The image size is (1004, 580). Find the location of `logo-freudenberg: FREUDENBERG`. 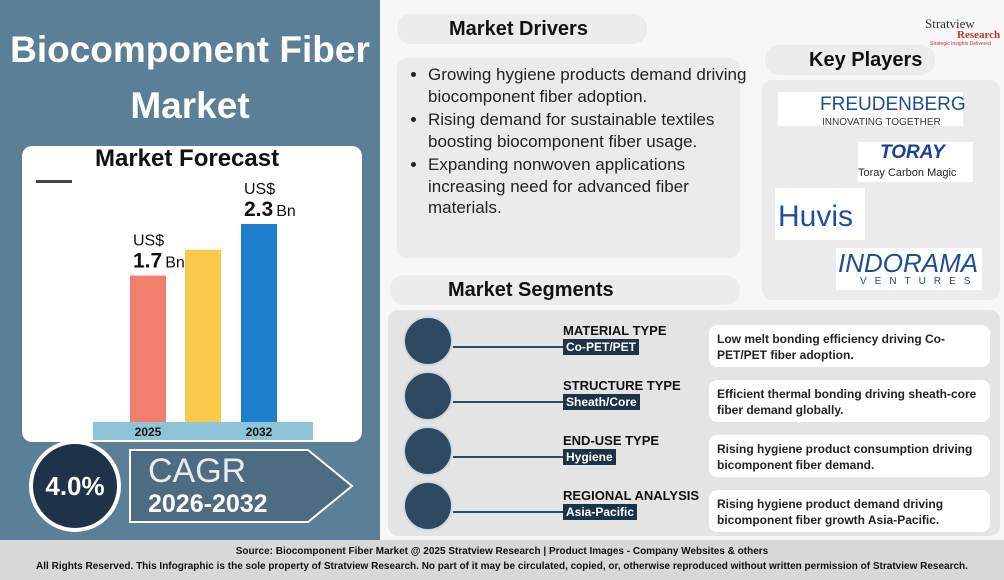

logo-freudenberg: FREUDENBERG is located at coordinates (893, 104).